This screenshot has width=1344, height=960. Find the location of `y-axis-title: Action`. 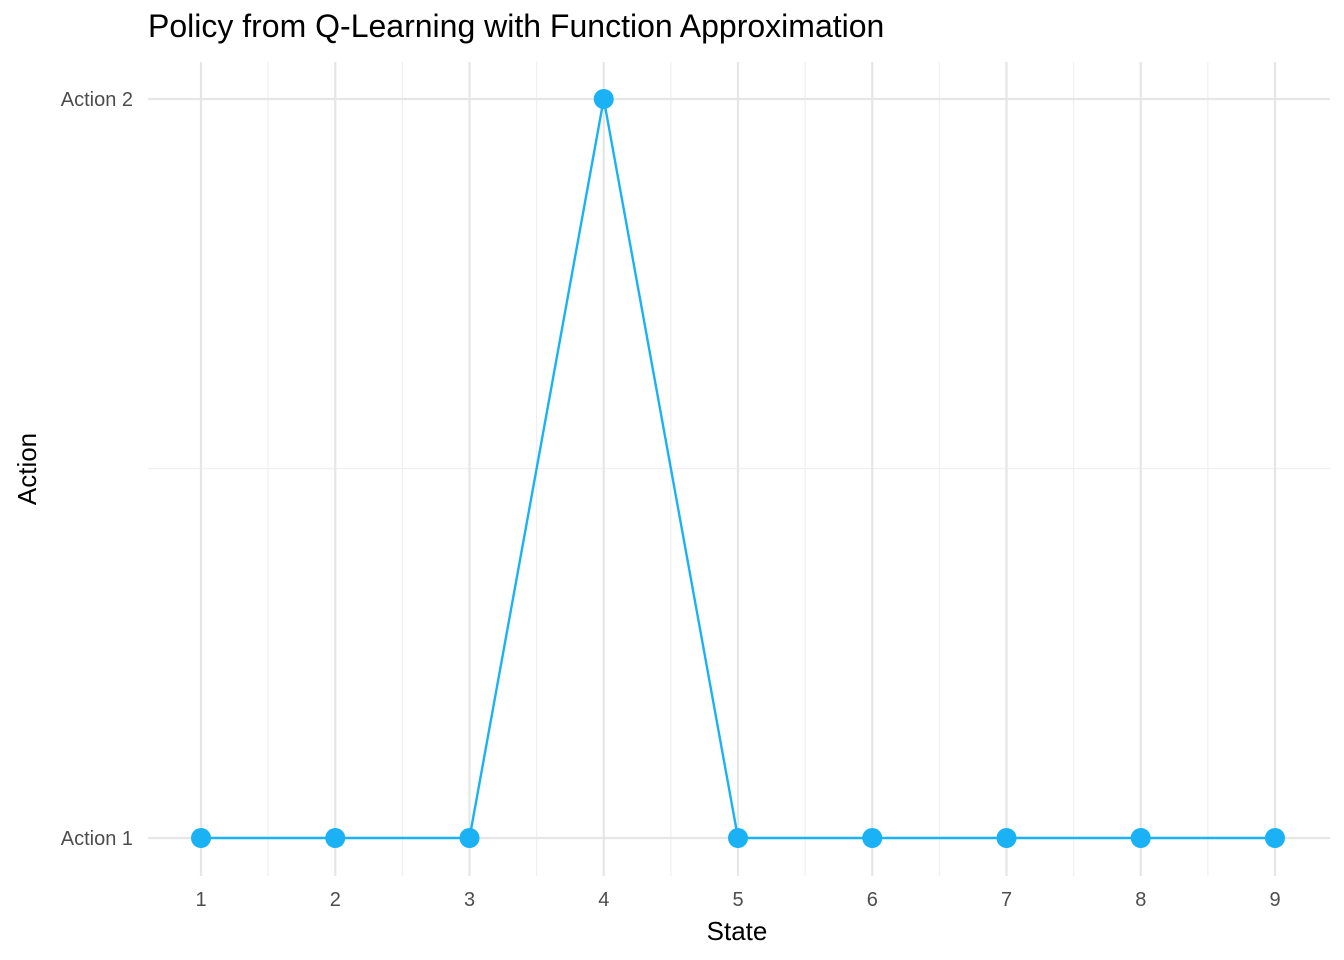

y-axis-title: Action is located at coordinates (27, 469).